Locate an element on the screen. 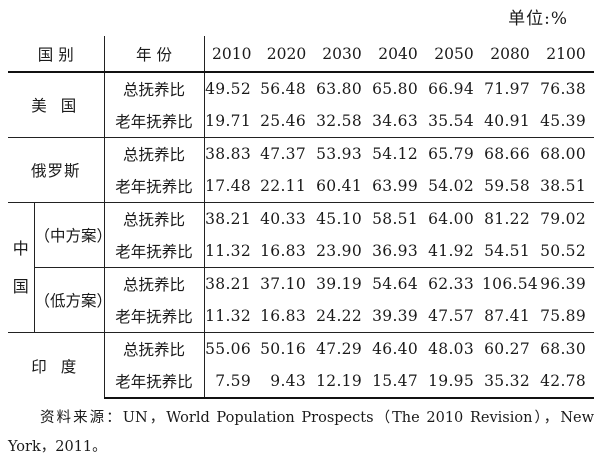 The width and height of the screenshot is (601, 465). unit-label: 单位:% is located at coordinates (538, 19).